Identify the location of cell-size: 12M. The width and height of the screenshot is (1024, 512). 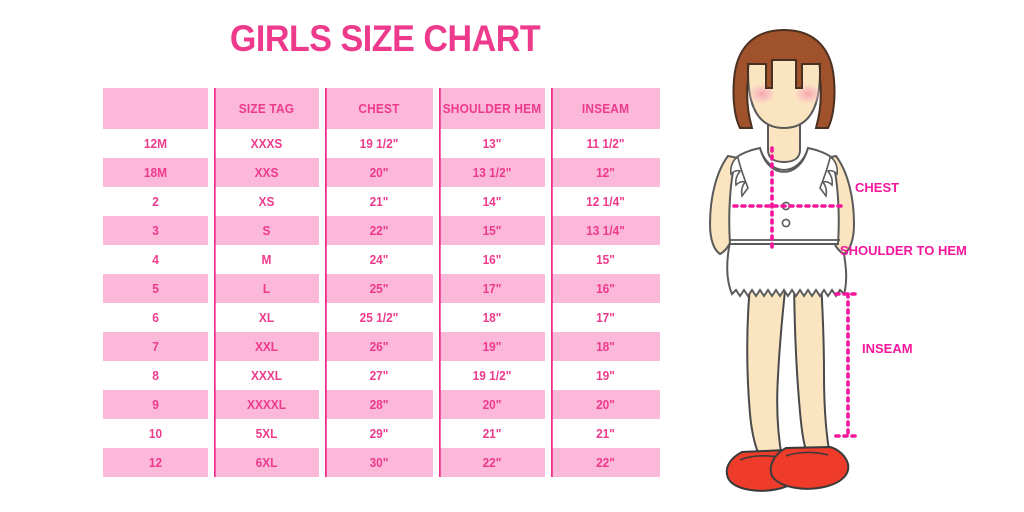
(155, 143).